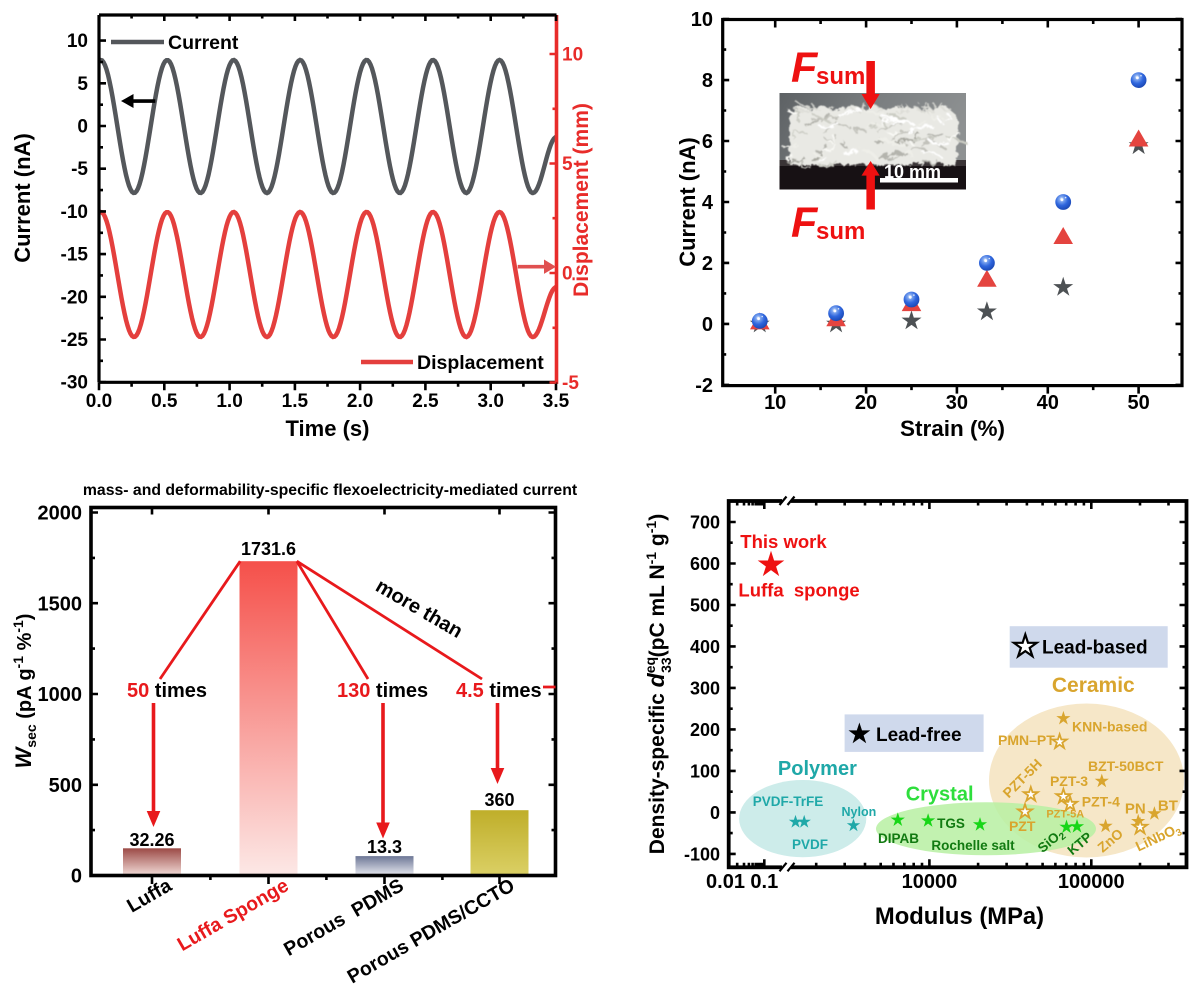 Image resolution: width=1197 pixels, height=996 pixels. What do you see at coordinates (499, 800) in the screenshot?
I see `svg-text: 360` at bounding box center [499, 800].